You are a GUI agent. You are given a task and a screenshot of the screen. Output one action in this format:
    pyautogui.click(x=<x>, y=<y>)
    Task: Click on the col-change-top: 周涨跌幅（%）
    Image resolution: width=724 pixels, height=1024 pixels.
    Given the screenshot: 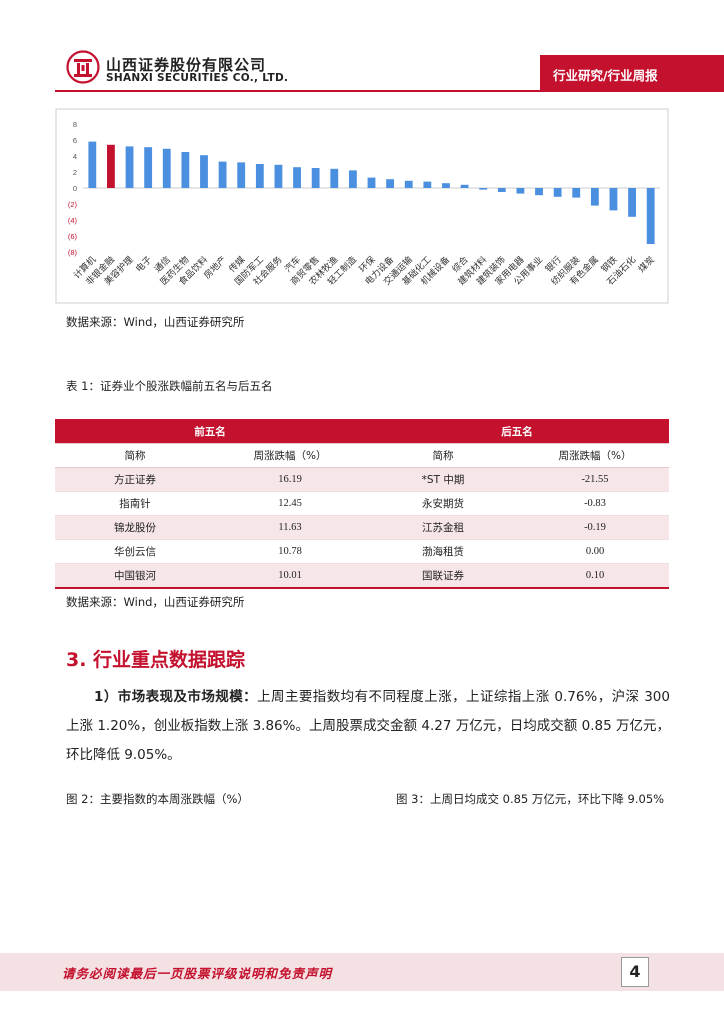 What is the action you would take?
    pyautogui.click(x=290, y=455)
    